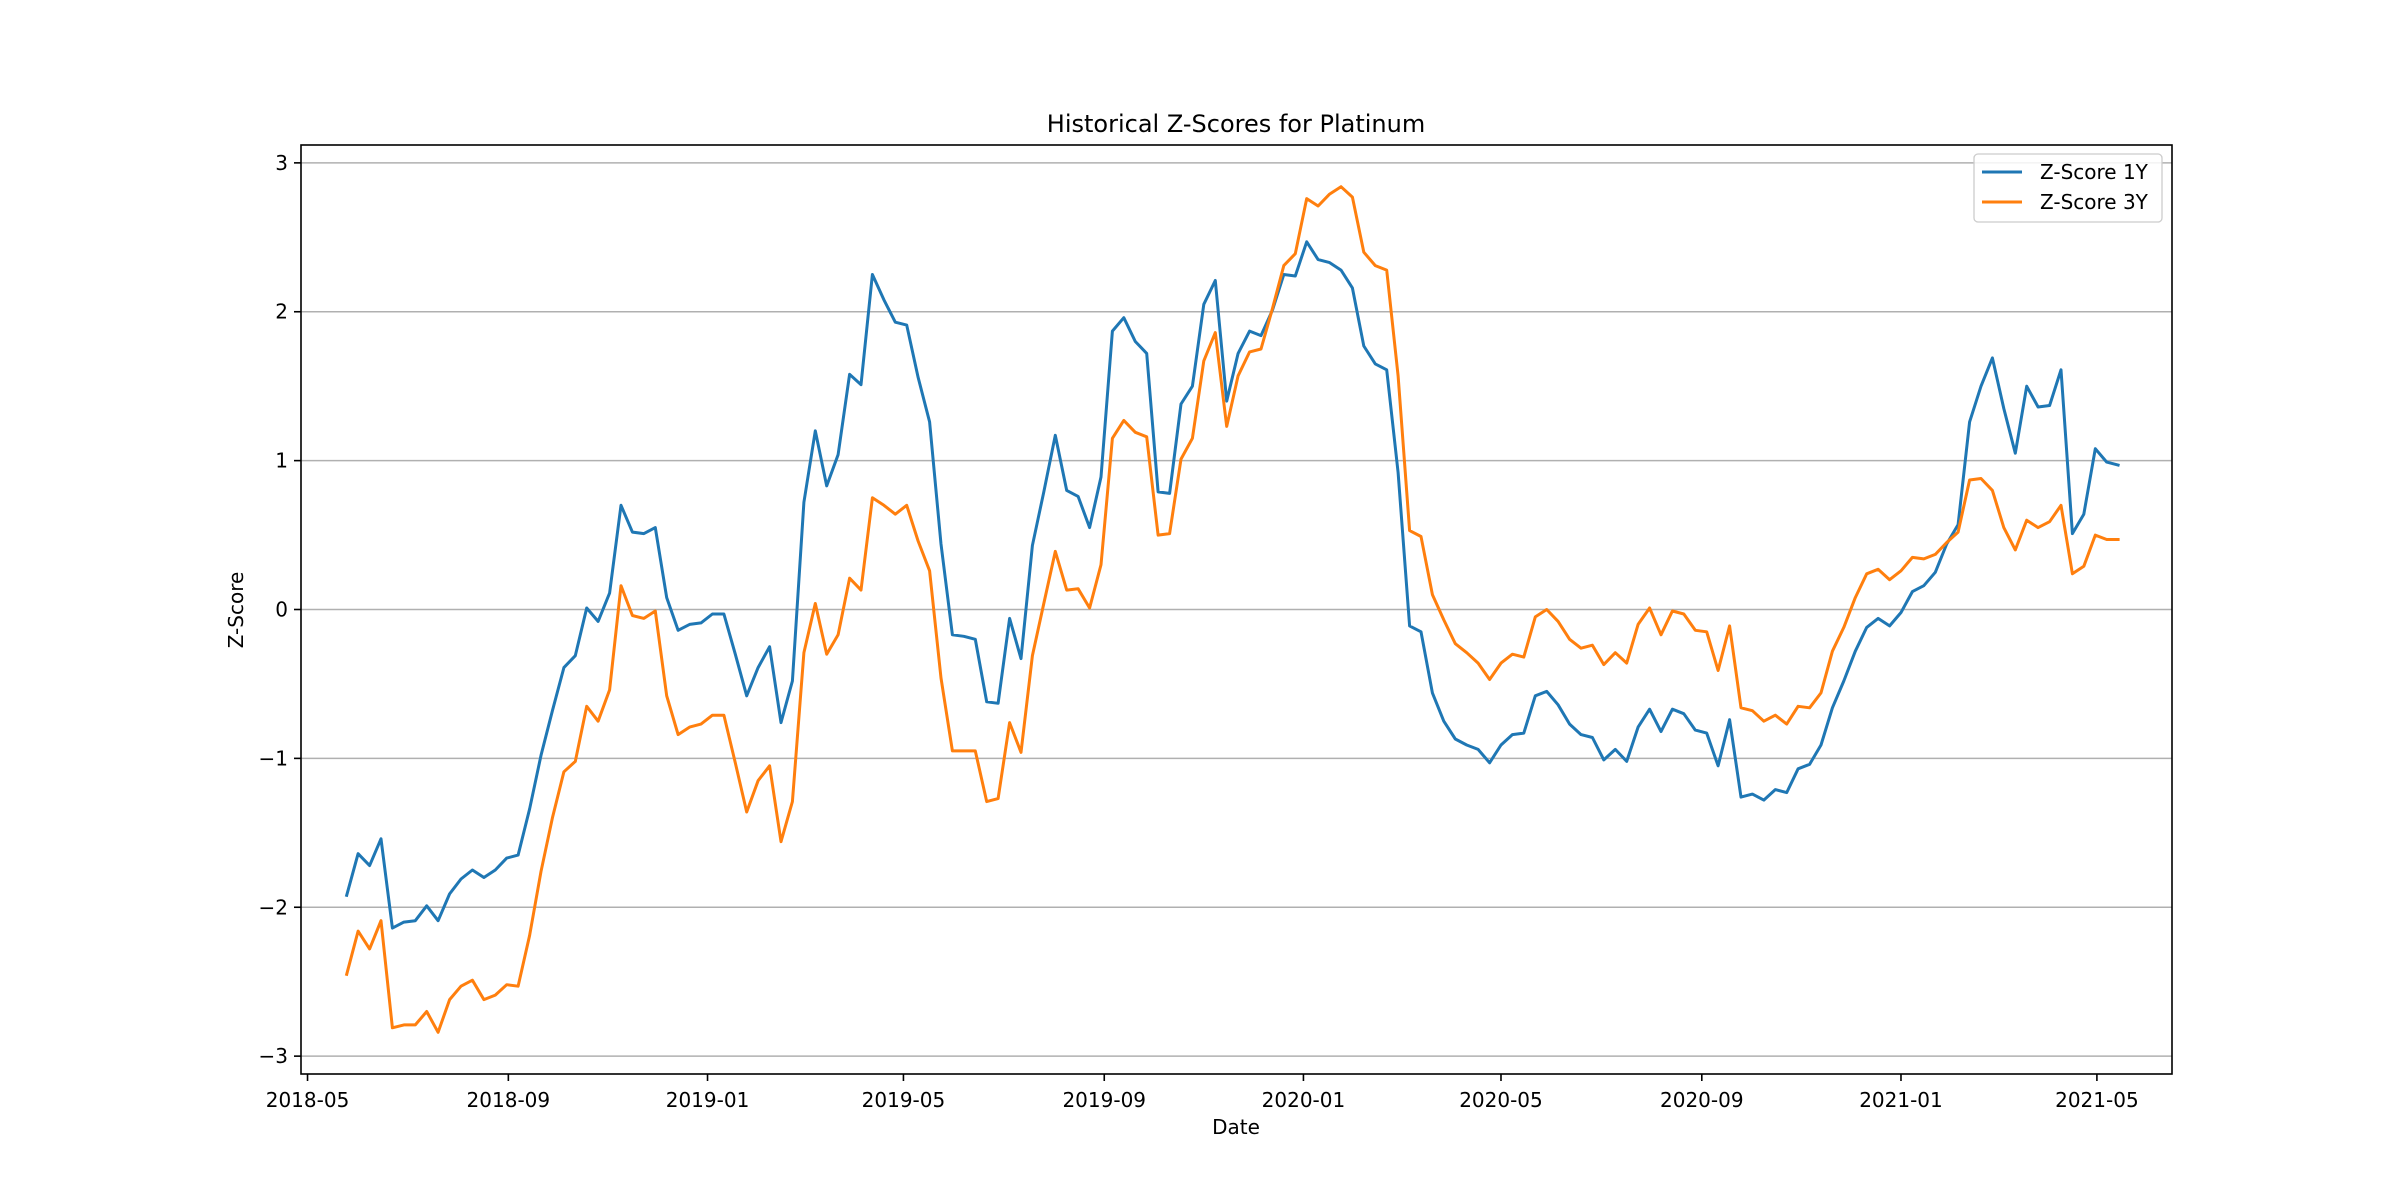 The width and height of the screenshot is (2400, 1200). Describe the element at coordinates (281, 163) in the screenshot. I see `y-tick-label: 3` at that location.